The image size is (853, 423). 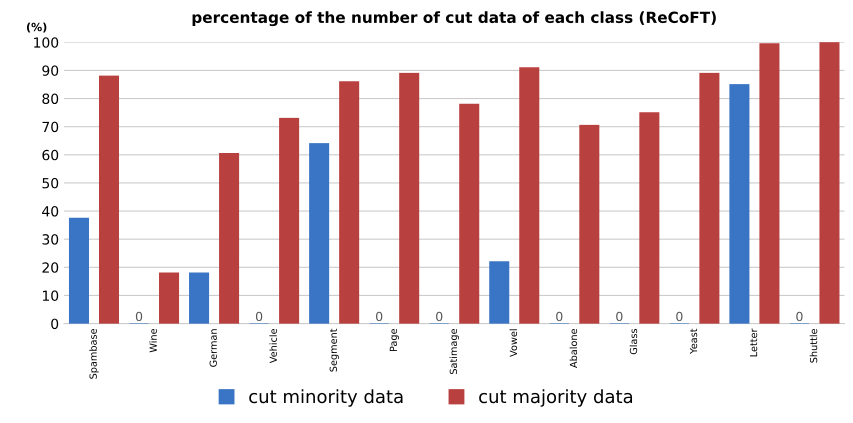 I want to click on y-axis-title: (%), so click(x=36, y=27).